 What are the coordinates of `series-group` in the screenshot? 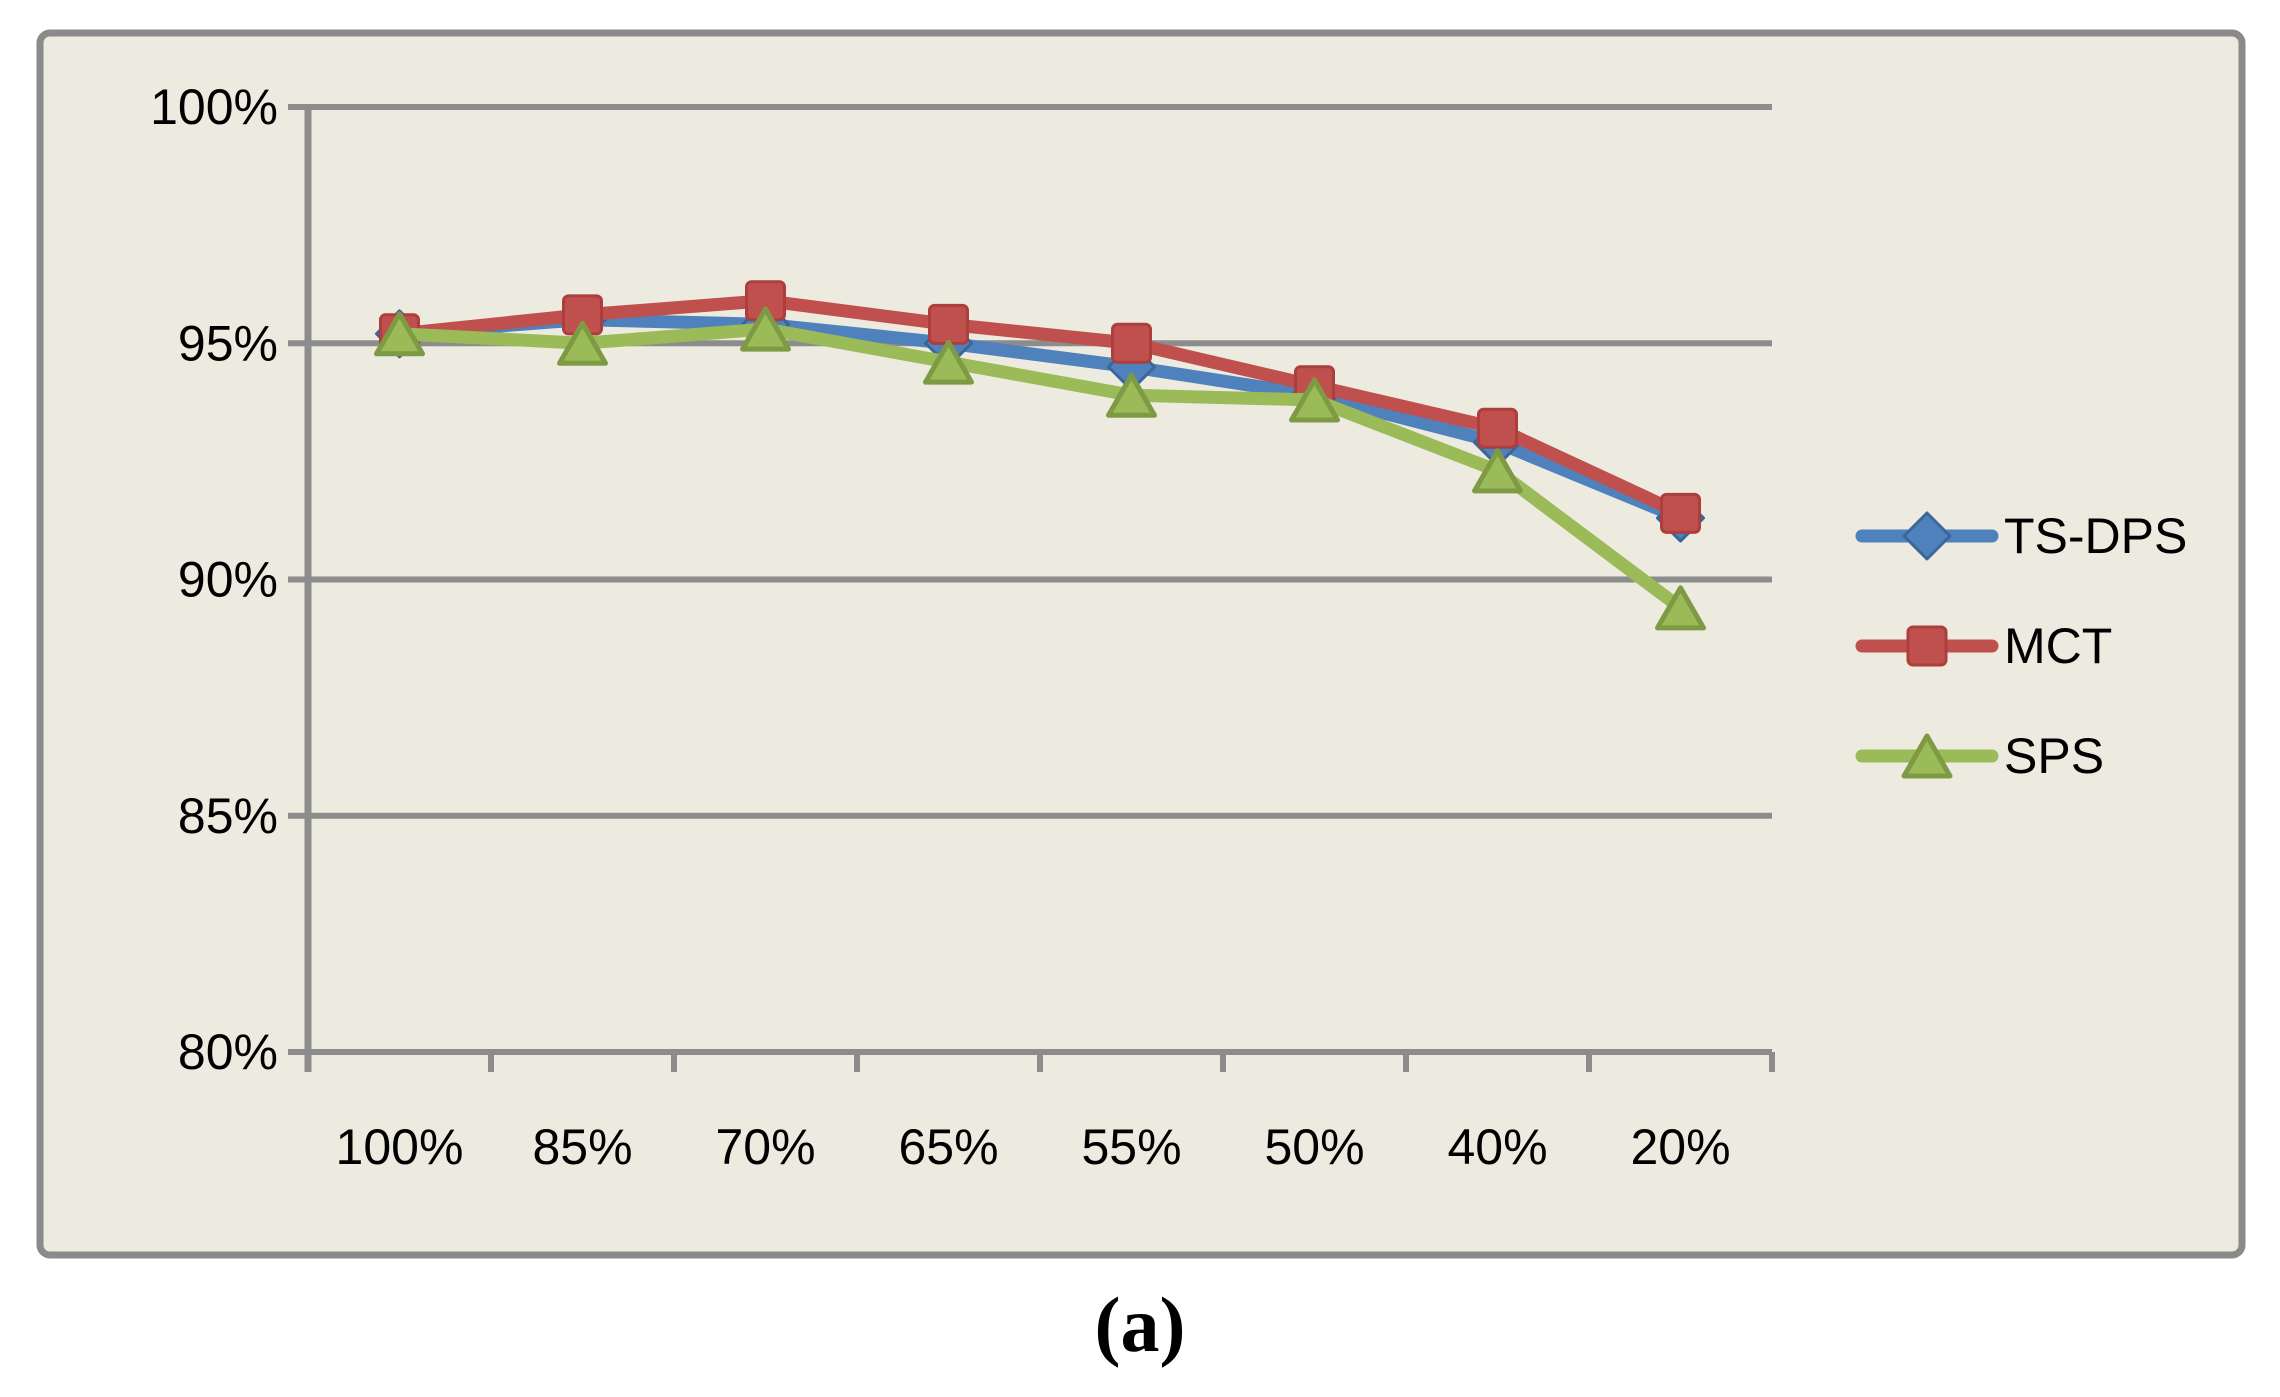 It's located at (1040, 455).